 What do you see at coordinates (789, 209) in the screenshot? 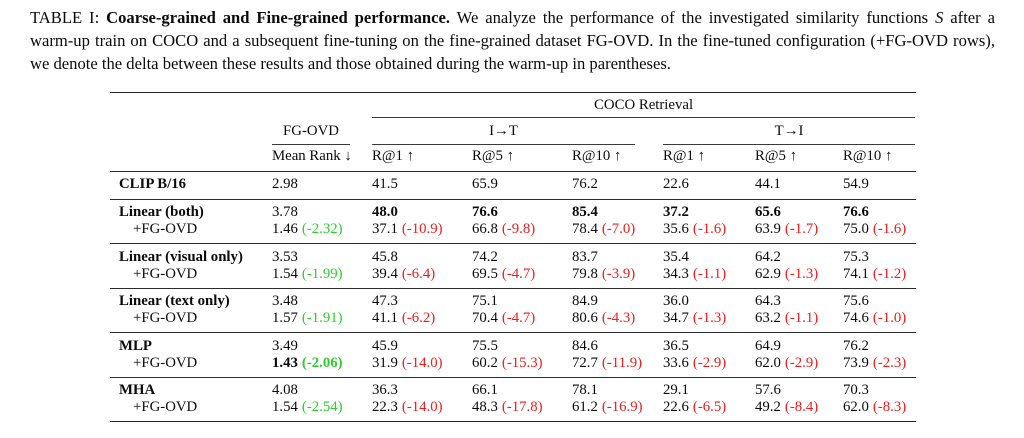
I see `metric-cell: 65.6` at bounding box center [789, 209].